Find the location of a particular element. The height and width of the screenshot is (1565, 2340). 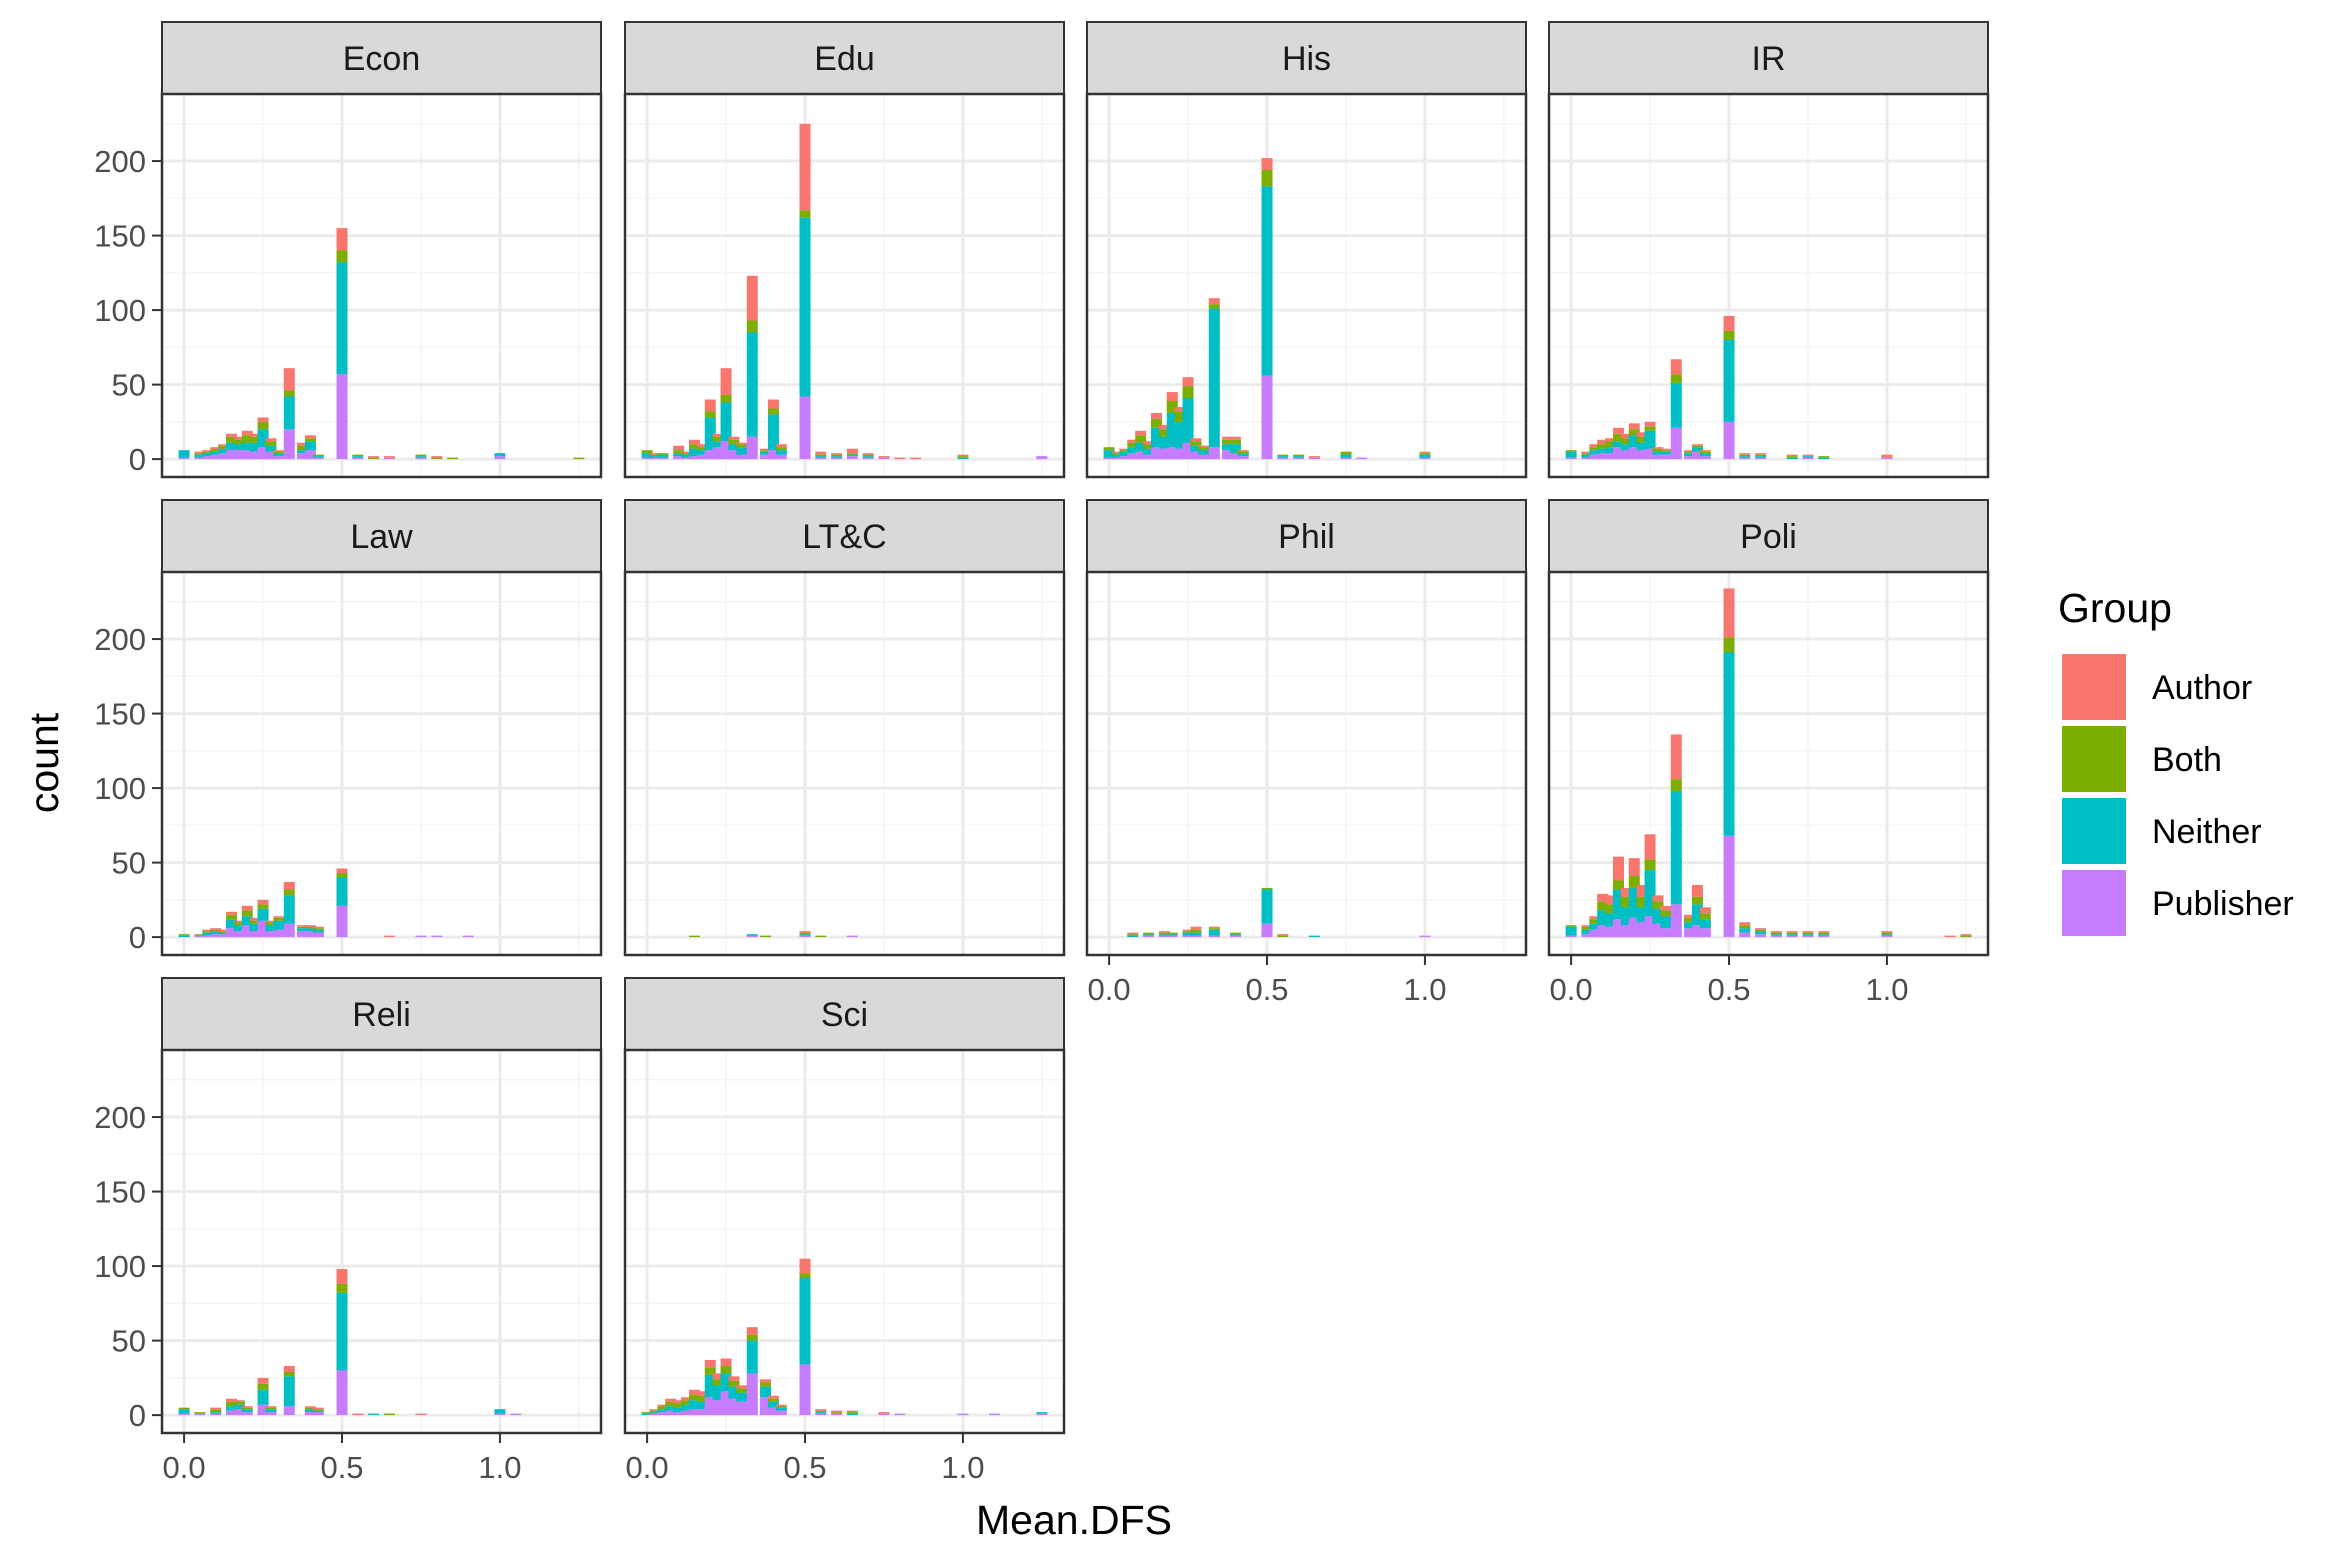

facet-label: Econ is located at coordinates (382, 59).